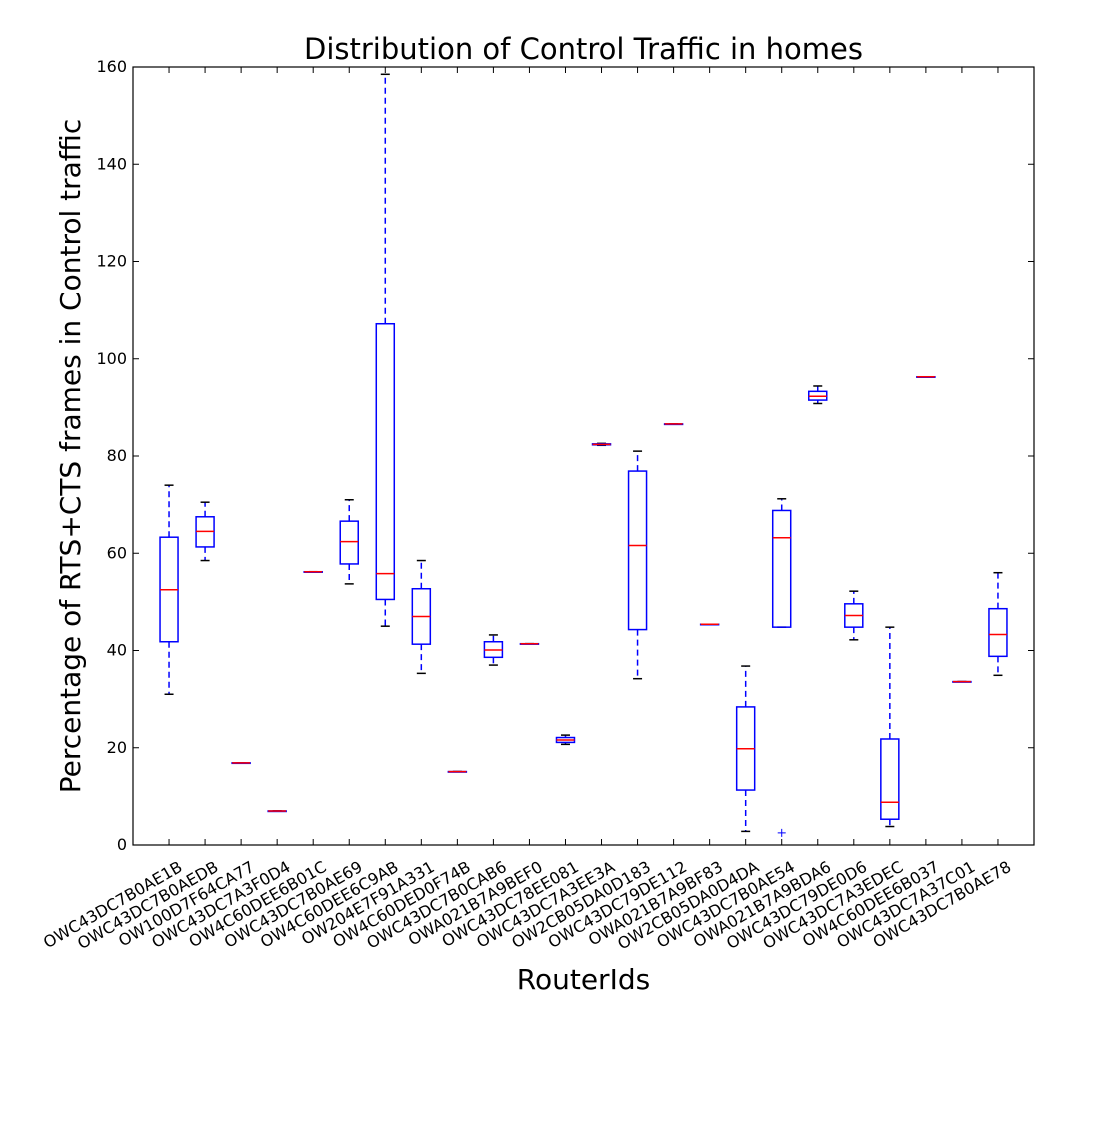 This screenshot has height=1127, width=1100. Describe the element at coordinates (111, 358) in the screenshot. I see `y-tick-label: 100` at that location.